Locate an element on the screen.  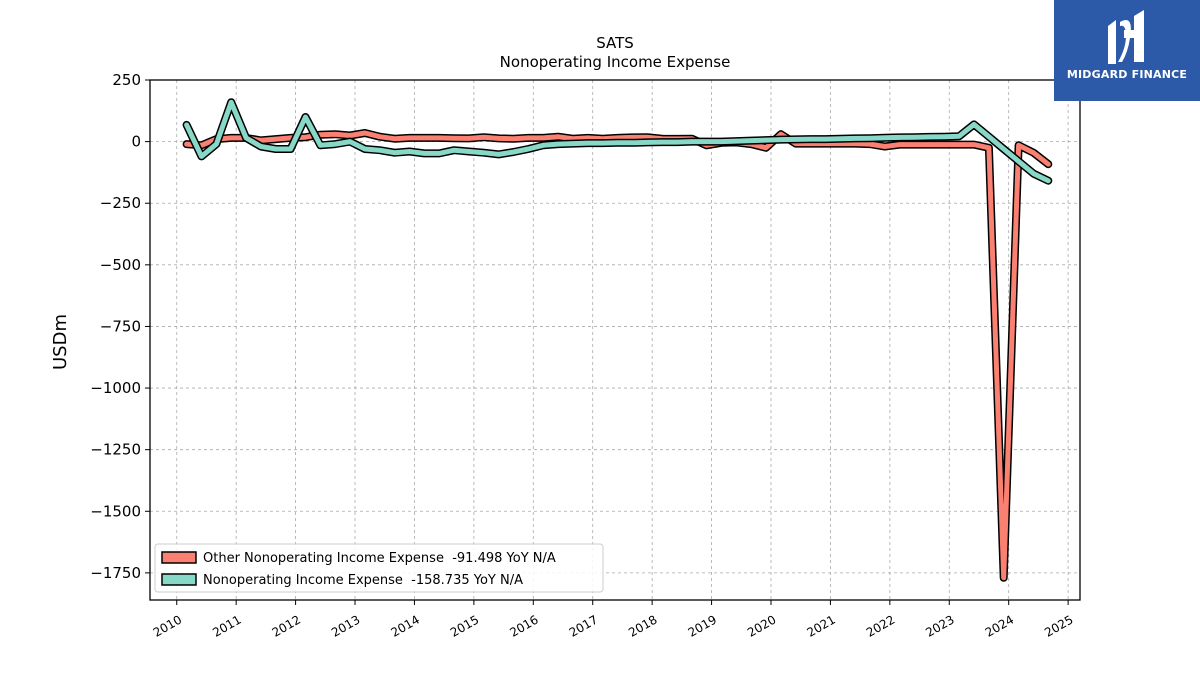
y-tick-label: −1250 is located at coordinates (115, 450).